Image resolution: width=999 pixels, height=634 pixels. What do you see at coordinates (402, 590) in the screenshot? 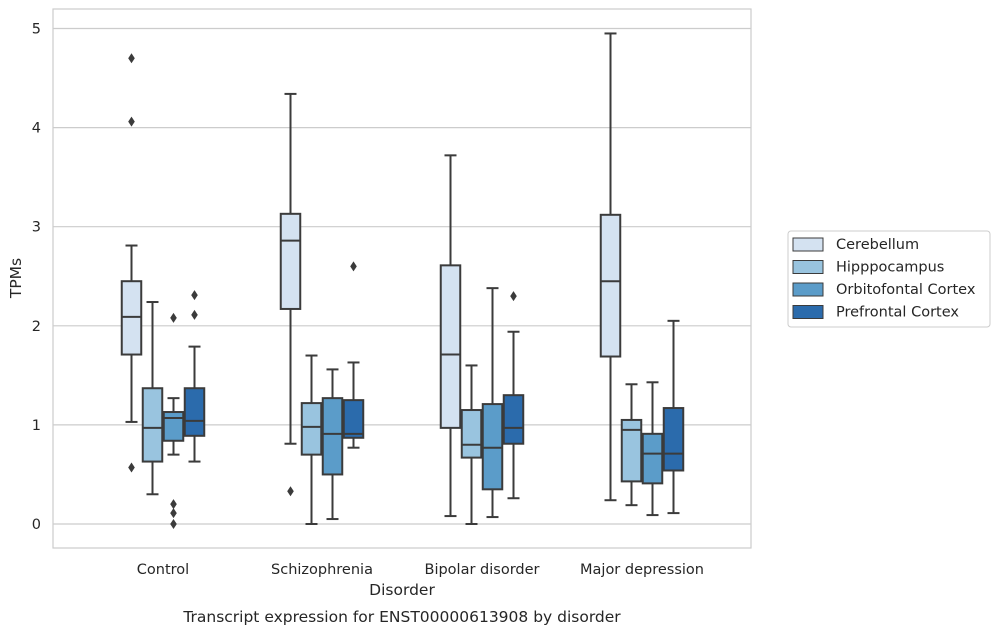
I see `x-axis-label: Disorder` at bounding box center [402, 590].